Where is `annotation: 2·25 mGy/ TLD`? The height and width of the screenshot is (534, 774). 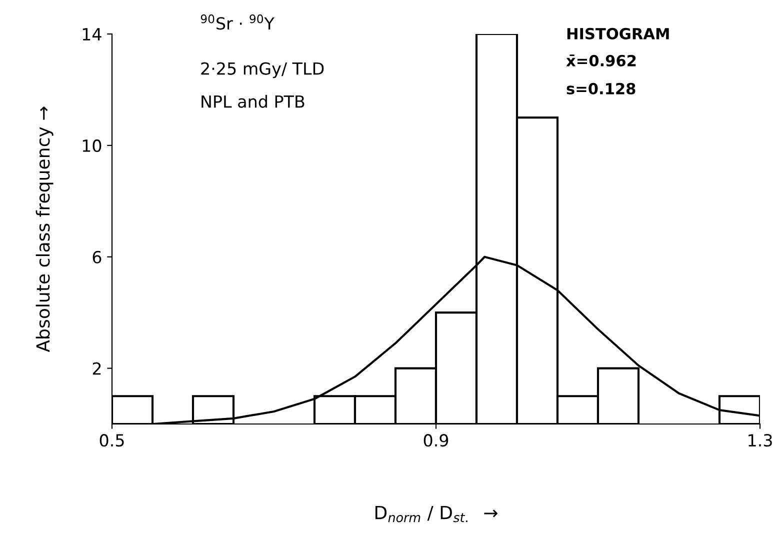 annotation: 2·25 mGy/ TLD is located at coordinates (262, 70).